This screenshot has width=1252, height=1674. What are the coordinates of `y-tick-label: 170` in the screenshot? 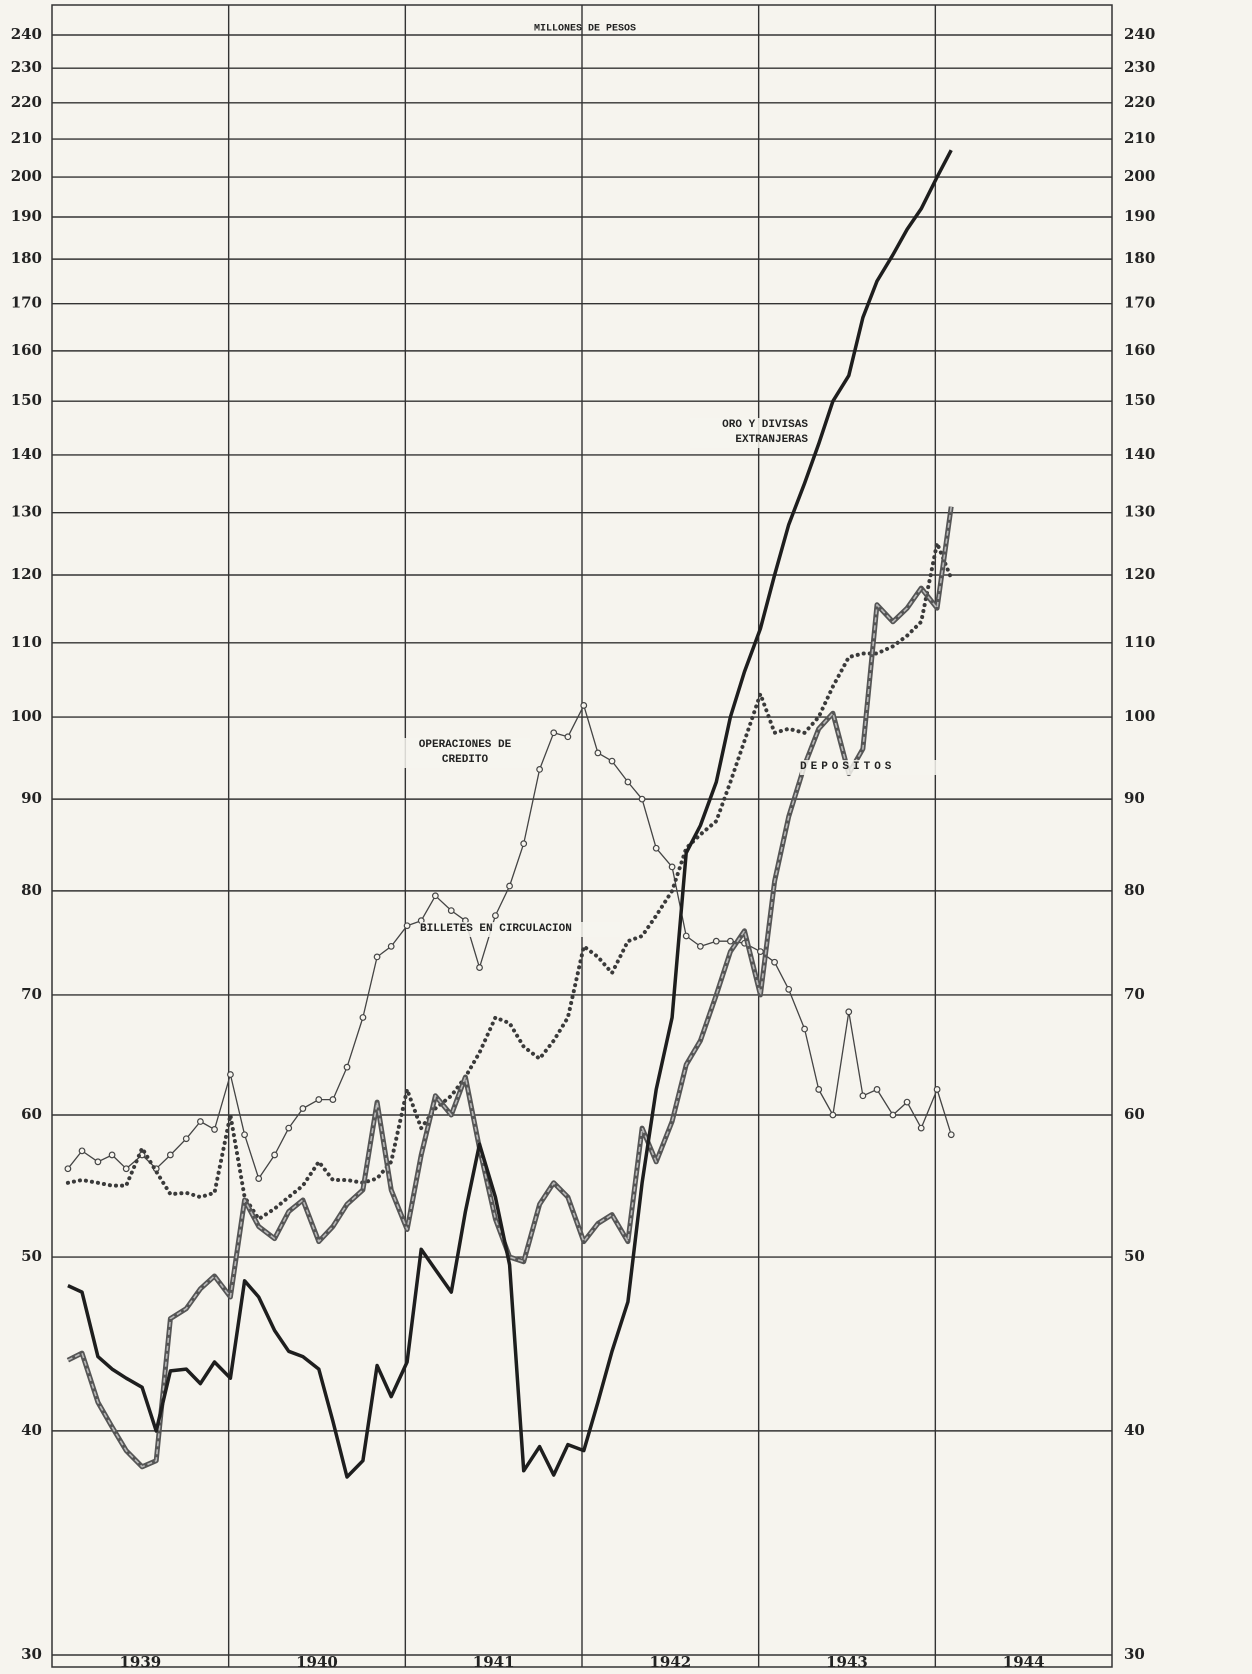 It's located at (26, 303).